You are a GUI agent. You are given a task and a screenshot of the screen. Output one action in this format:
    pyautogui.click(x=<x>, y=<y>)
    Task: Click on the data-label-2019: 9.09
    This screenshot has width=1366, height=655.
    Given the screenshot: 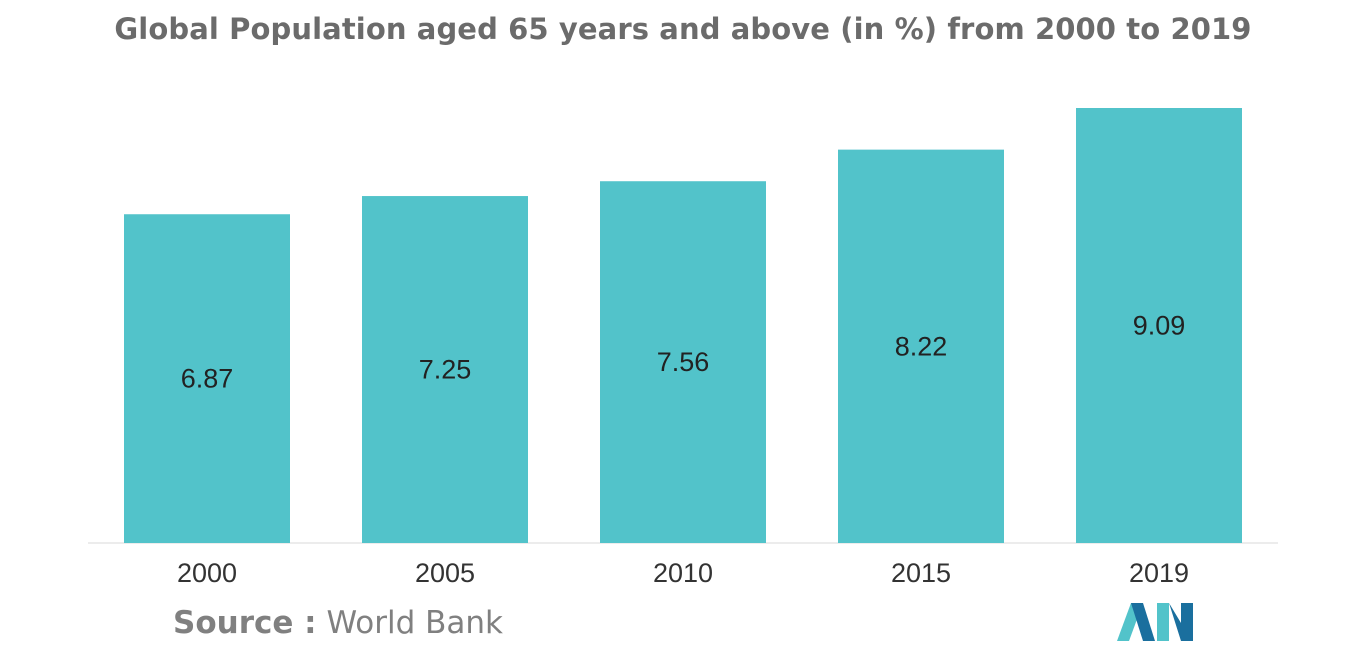 What is the action you would take?
    pyautogui.click(x=1159, y=326)
    